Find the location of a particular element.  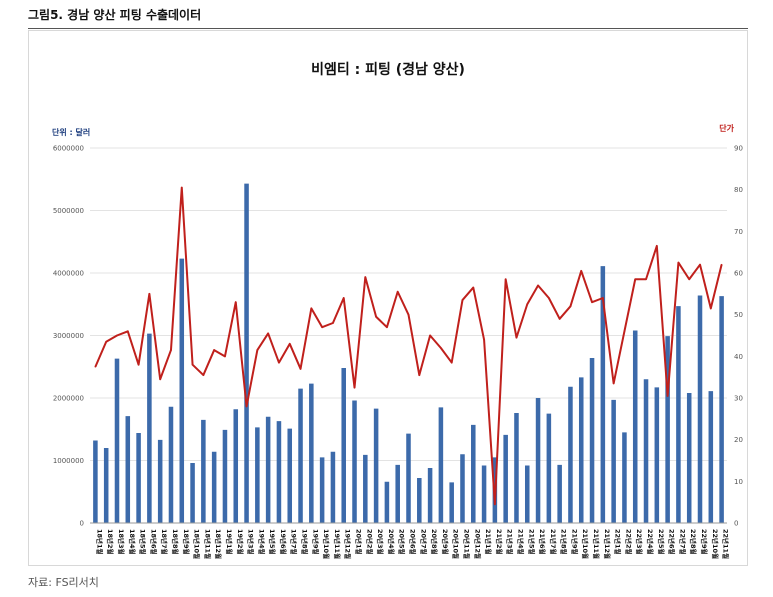

x-tick-label: 19년5월 is located at coordinates (272, 542).